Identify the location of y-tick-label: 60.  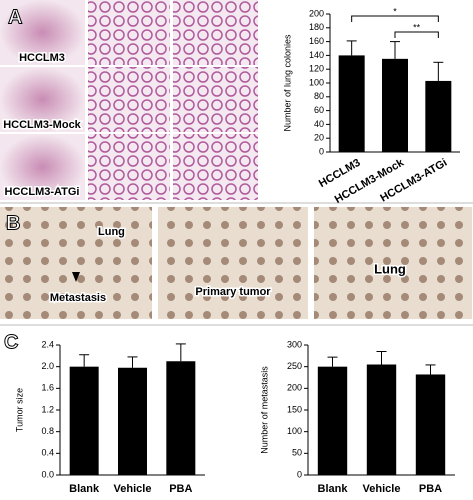
(319, 110).